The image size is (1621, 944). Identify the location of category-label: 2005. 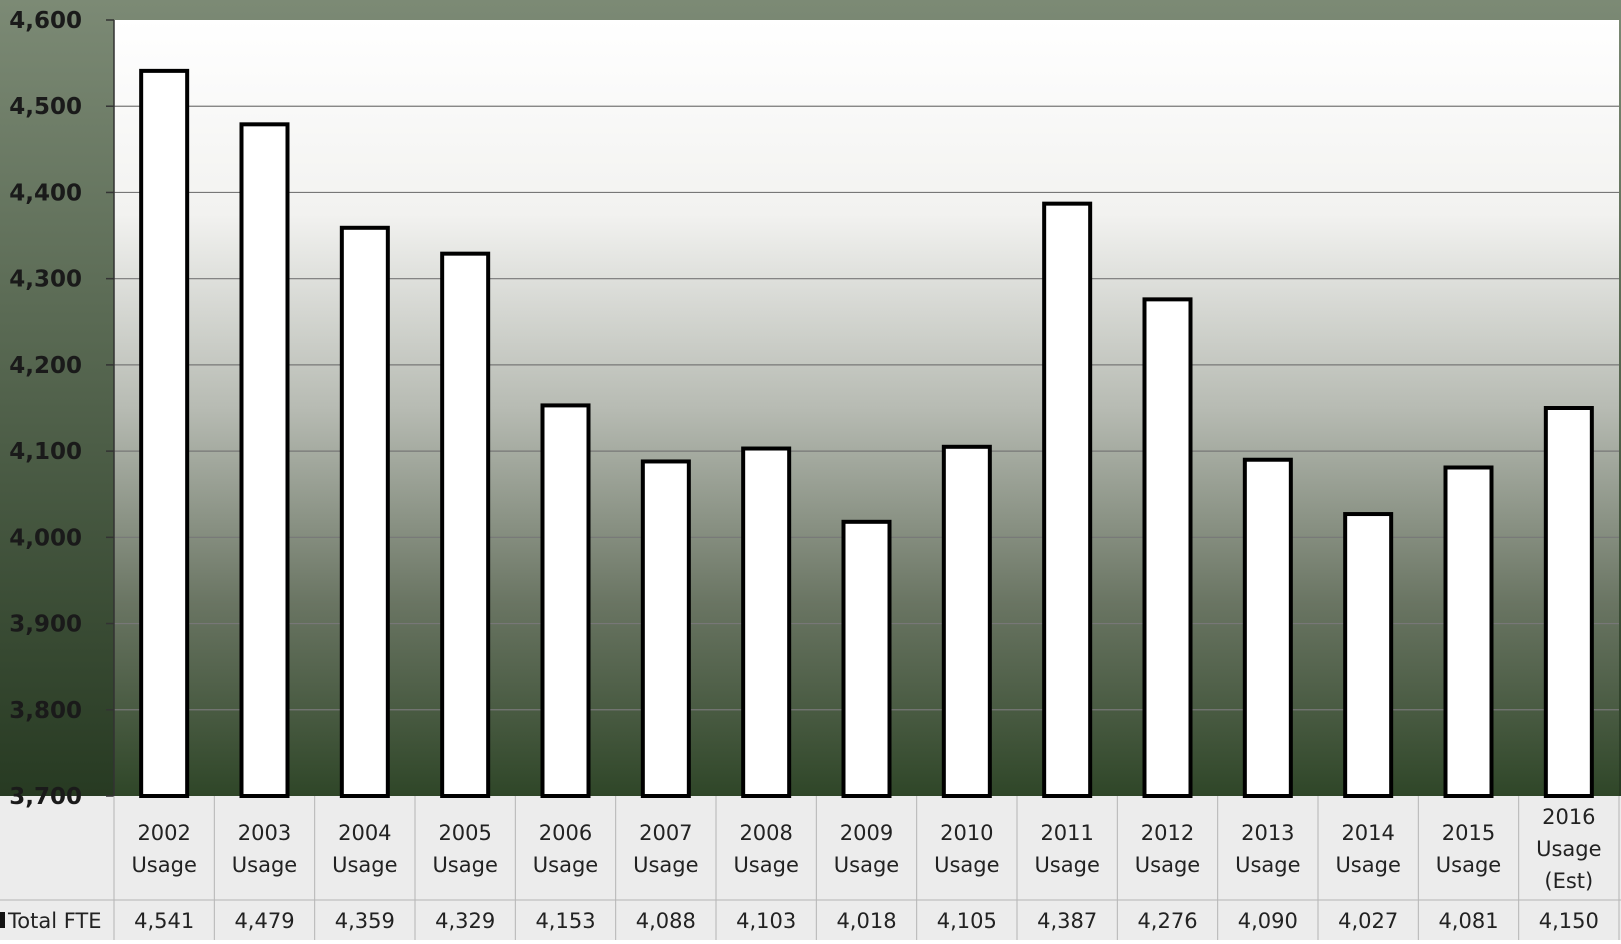
(464, 833).